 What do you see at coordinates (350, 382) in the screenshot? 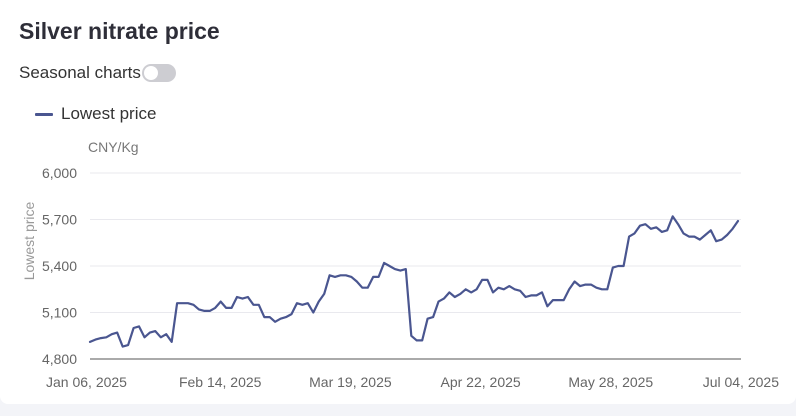
I see `x-tick-label: Mar 19, 2025` at bounding box center [350, 382].